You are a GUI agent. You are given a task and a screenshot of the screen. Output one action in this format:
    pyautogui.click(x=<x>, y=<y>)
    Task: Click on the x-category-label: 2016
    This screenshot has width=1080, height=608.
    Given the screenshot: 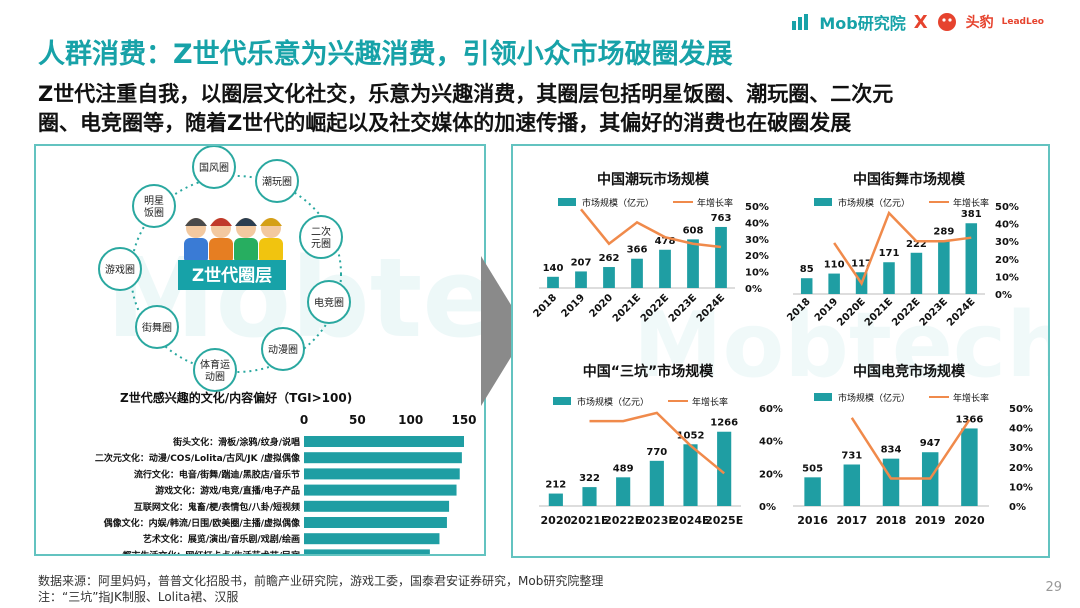 What is the action you would take?
    pyautogui.click(x=812, y=520)
    